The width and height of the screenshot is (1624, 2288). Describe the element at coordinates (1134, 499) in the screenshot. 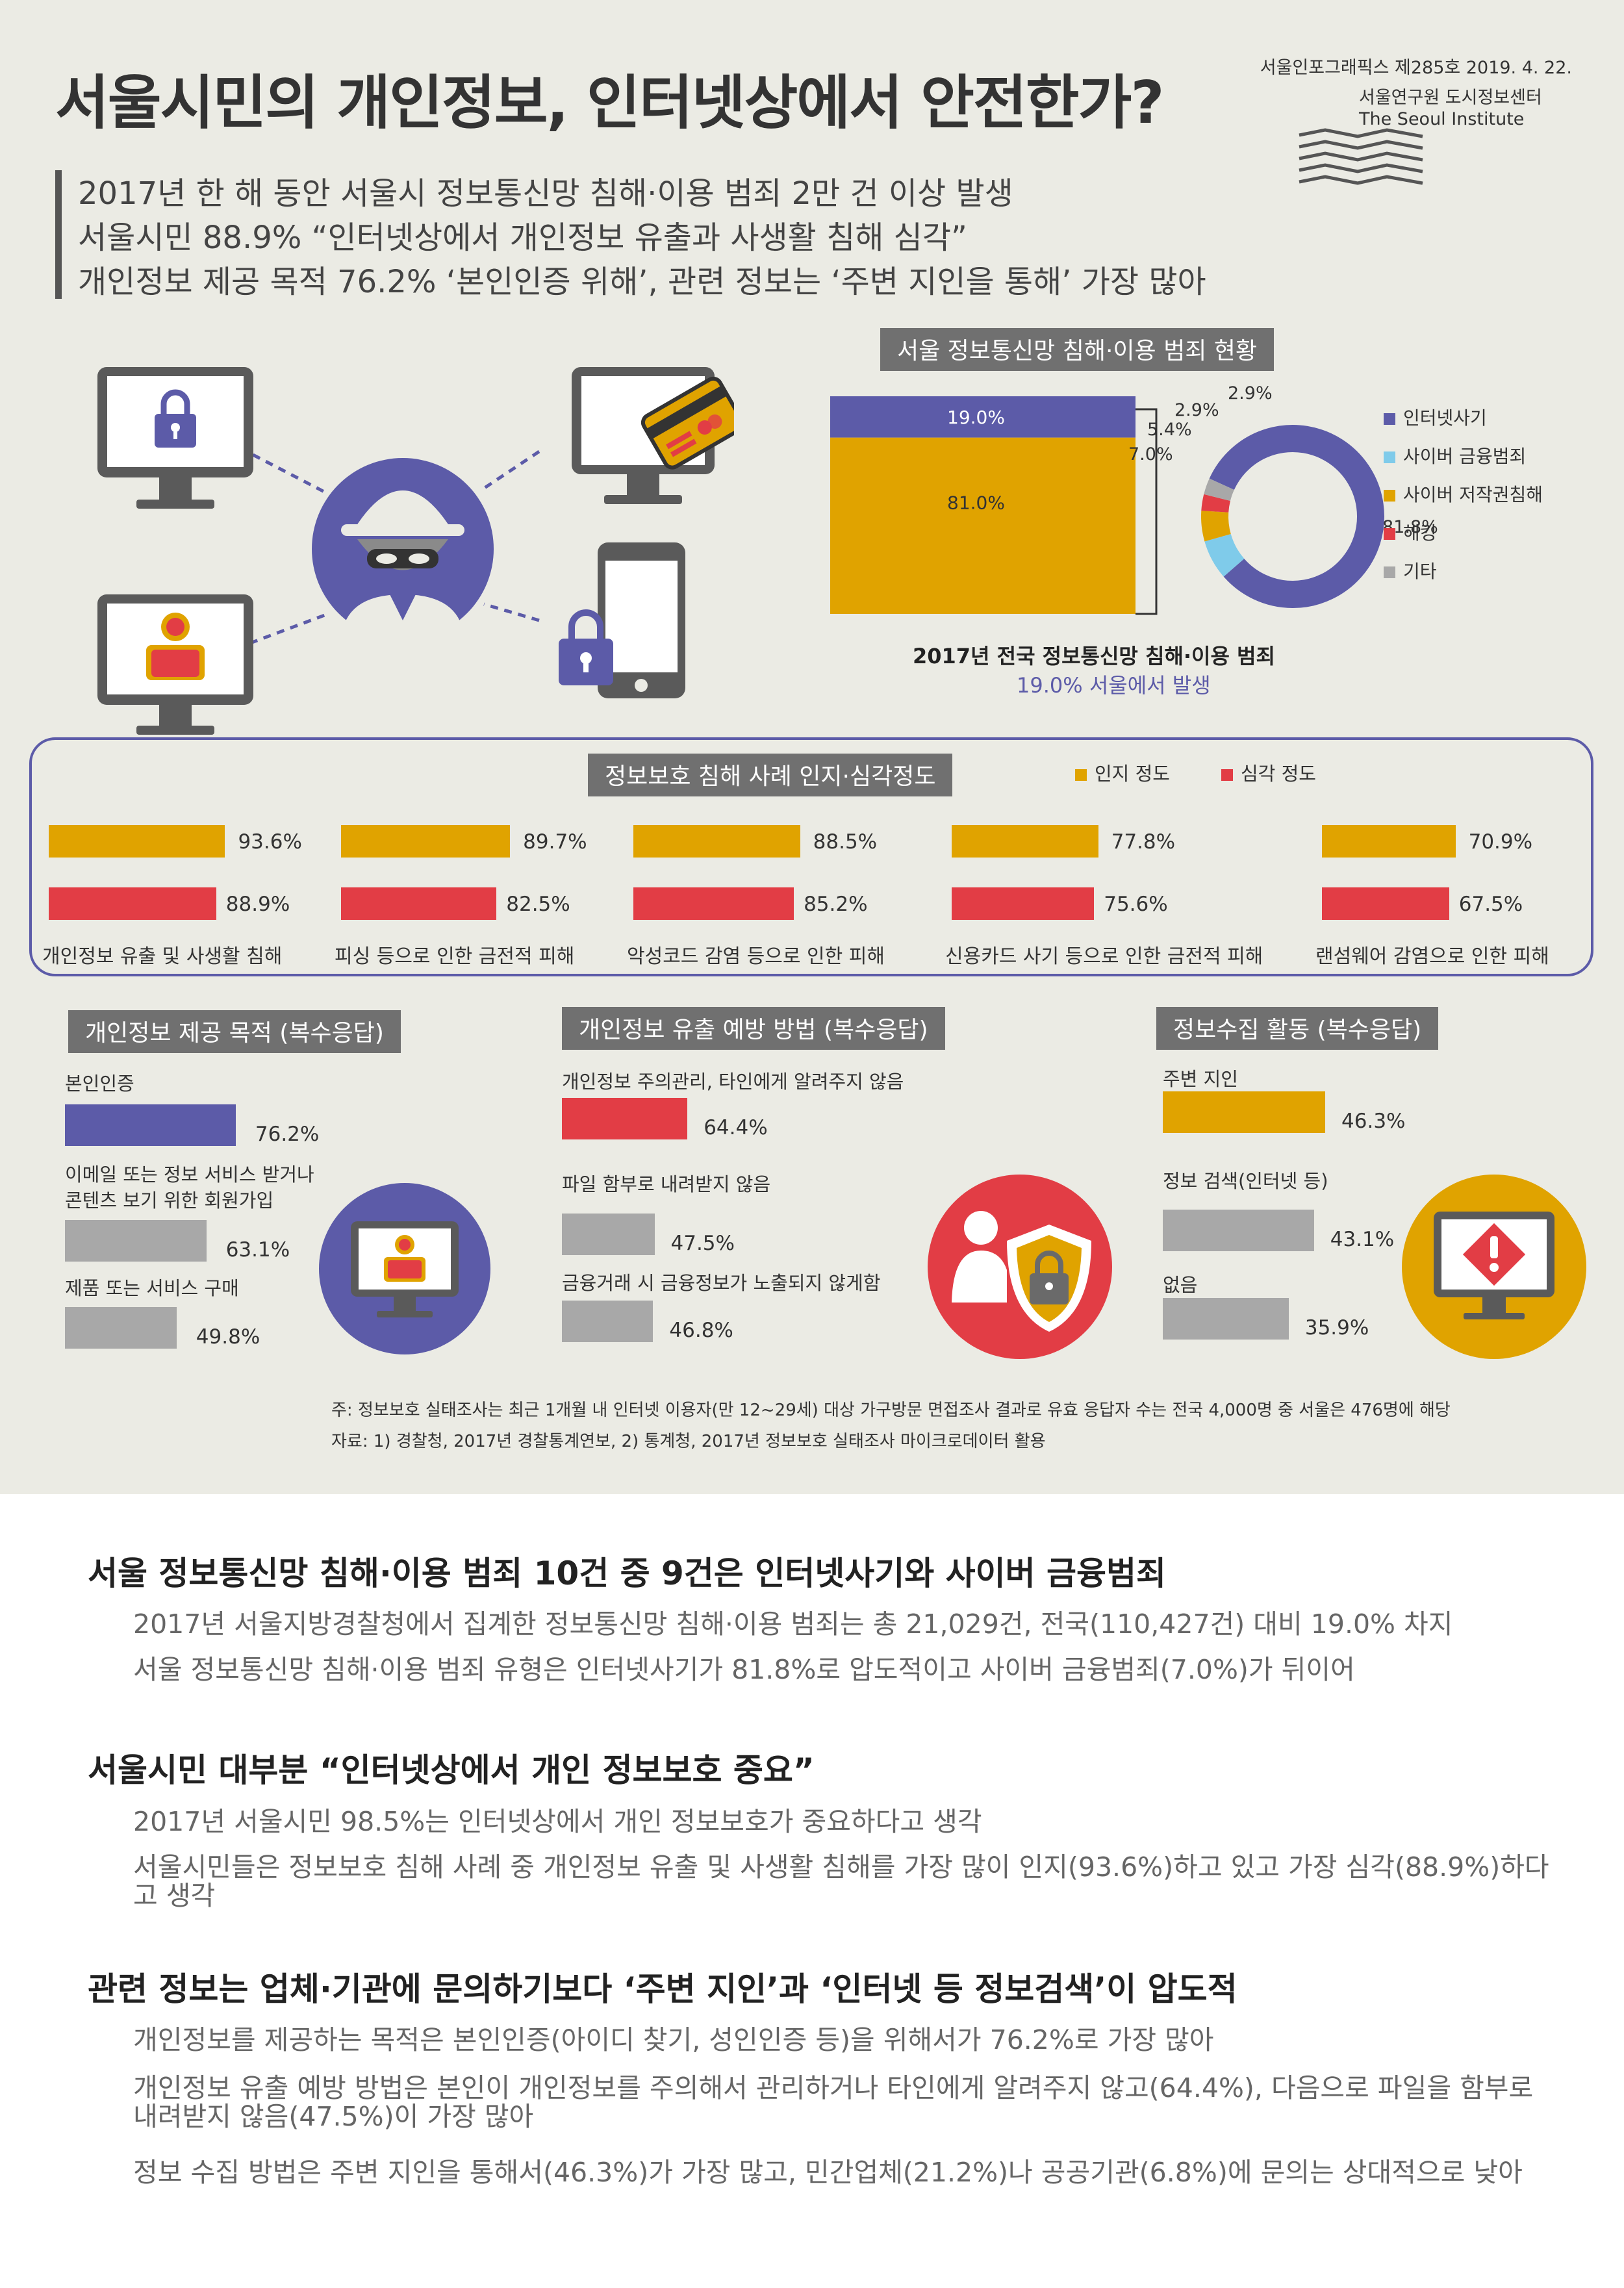

I see `crime-status-chart: 19.0% 81.0% 81.8%7.0%5.4%2.9%2.9%` at that location.